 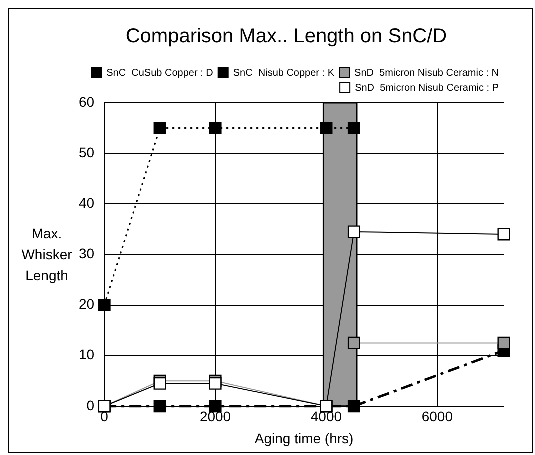 I want to click on y-axis-title: Max. Whisker Length, so click(x=47, y=255).